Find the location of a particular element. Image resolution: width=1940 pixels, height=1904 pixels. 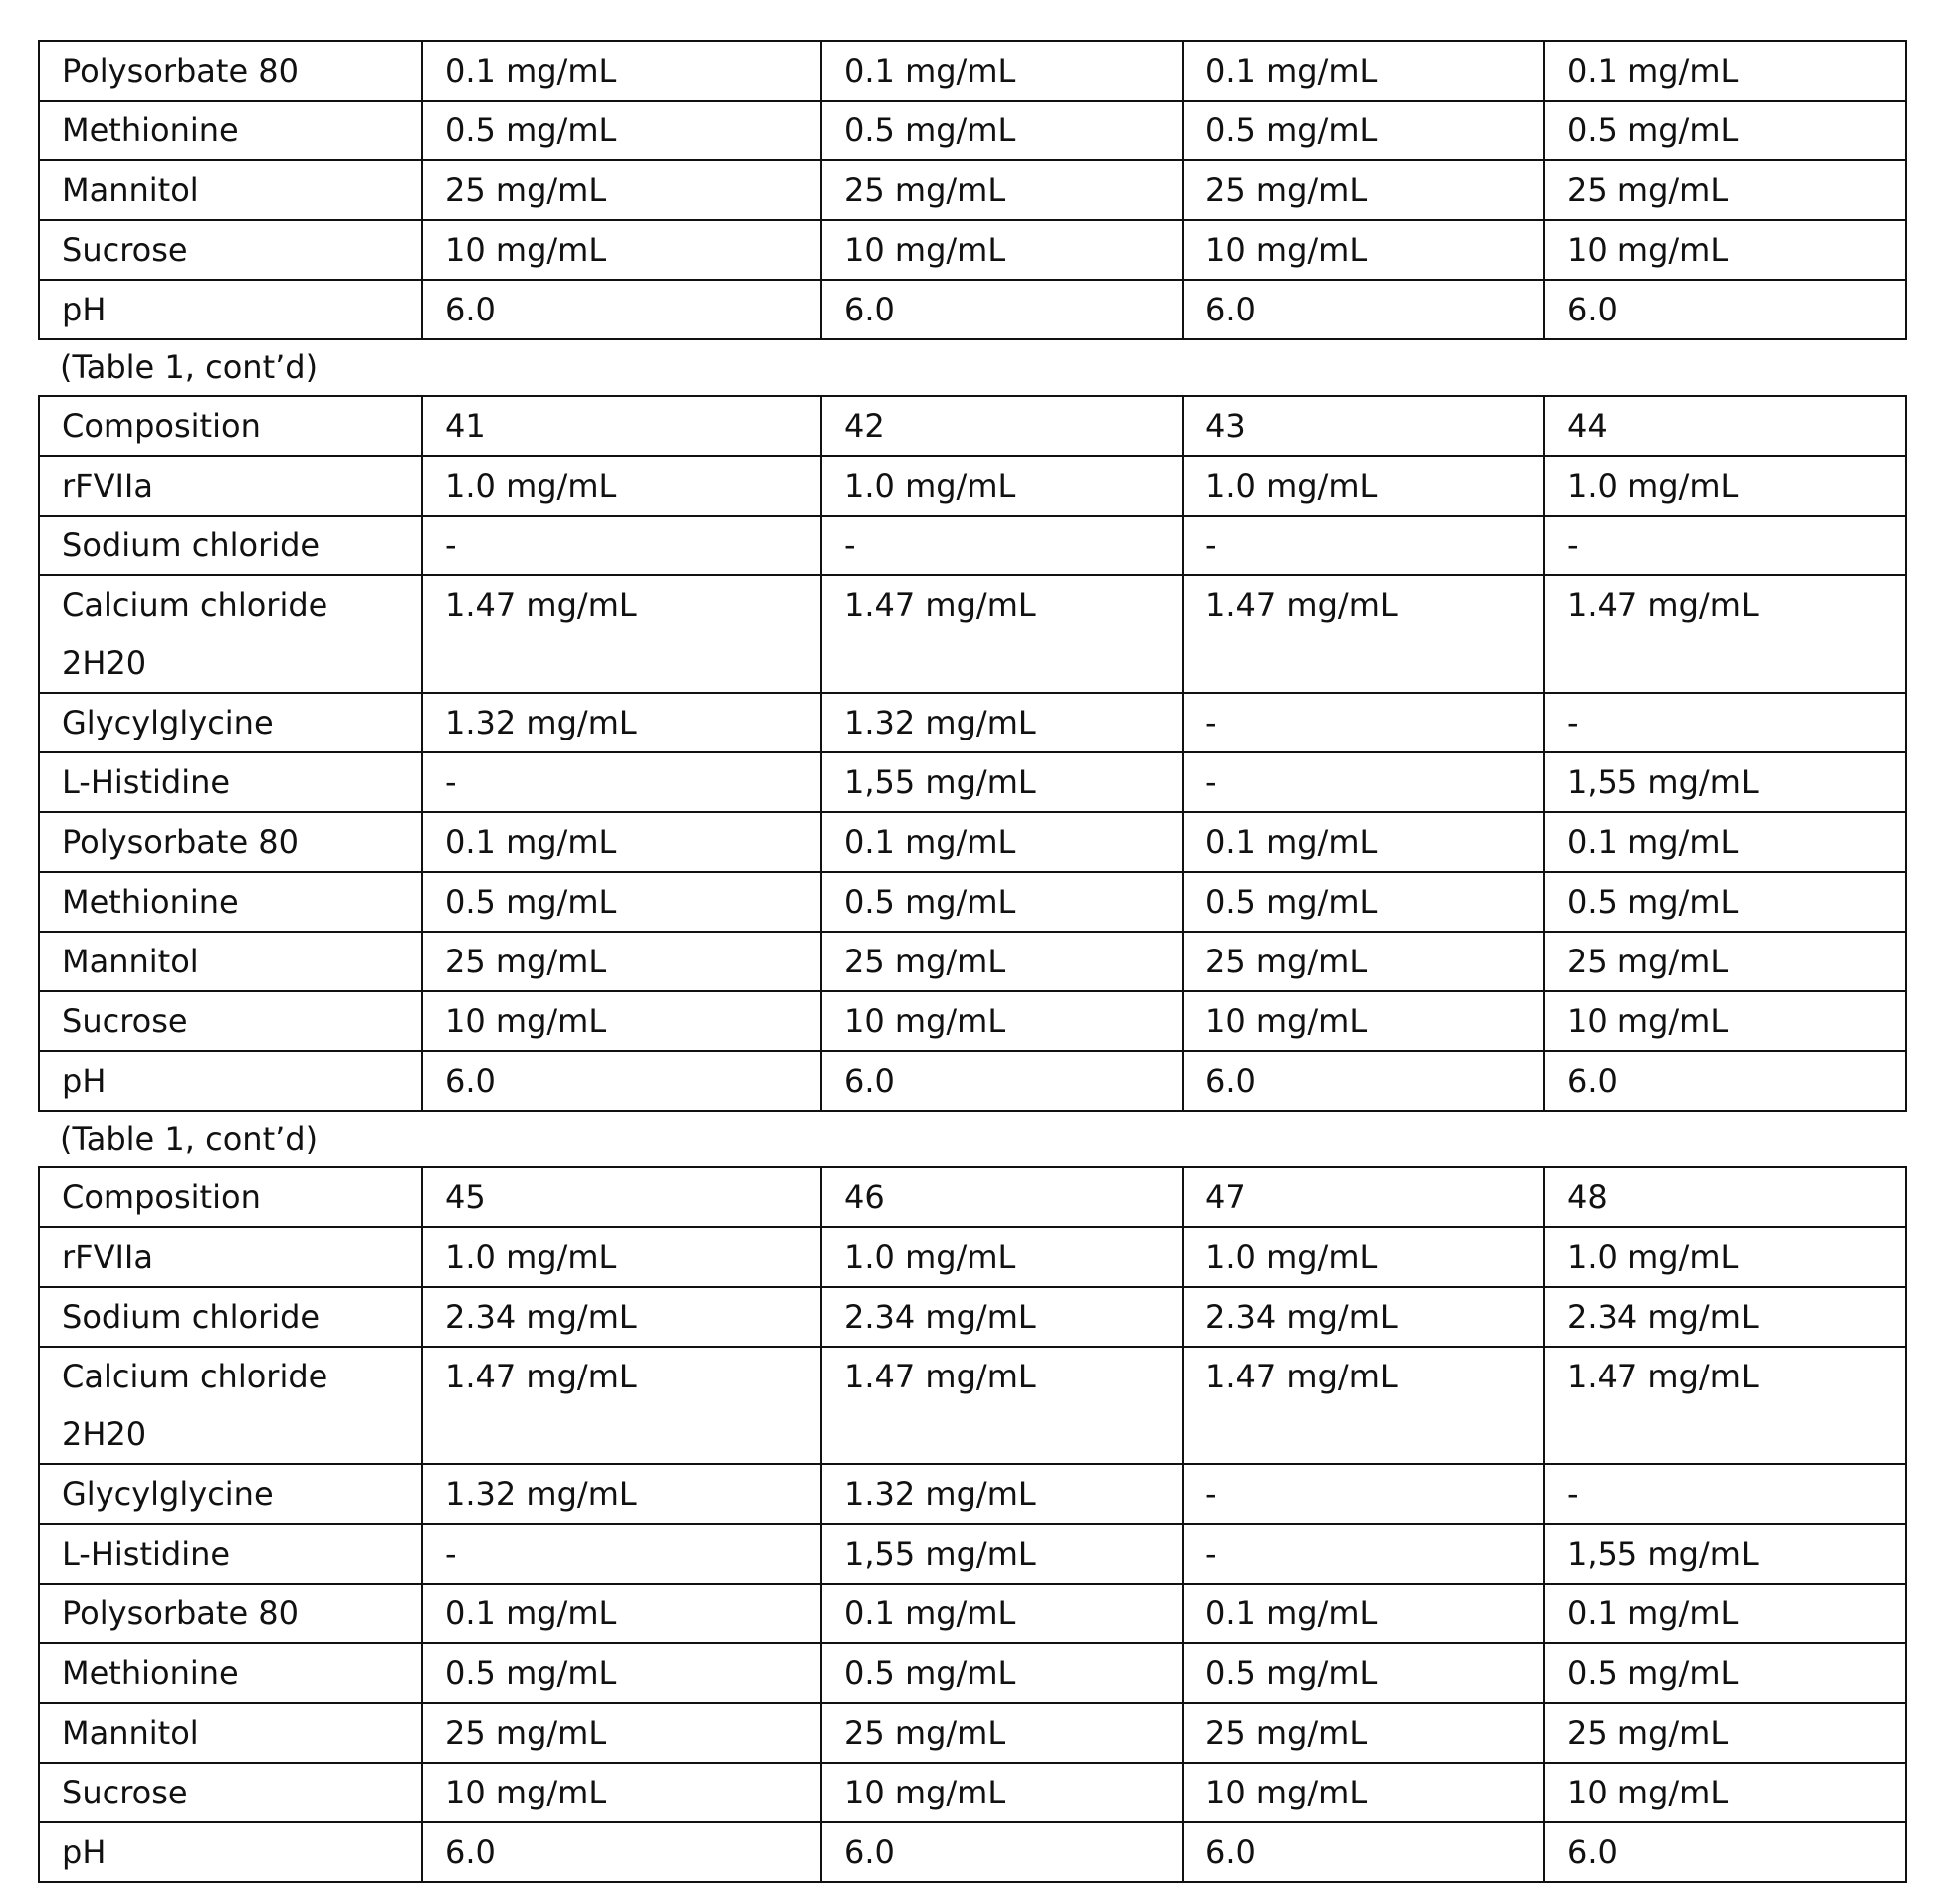

row-label: rFVIIa is located at coordinates (231, 1257).